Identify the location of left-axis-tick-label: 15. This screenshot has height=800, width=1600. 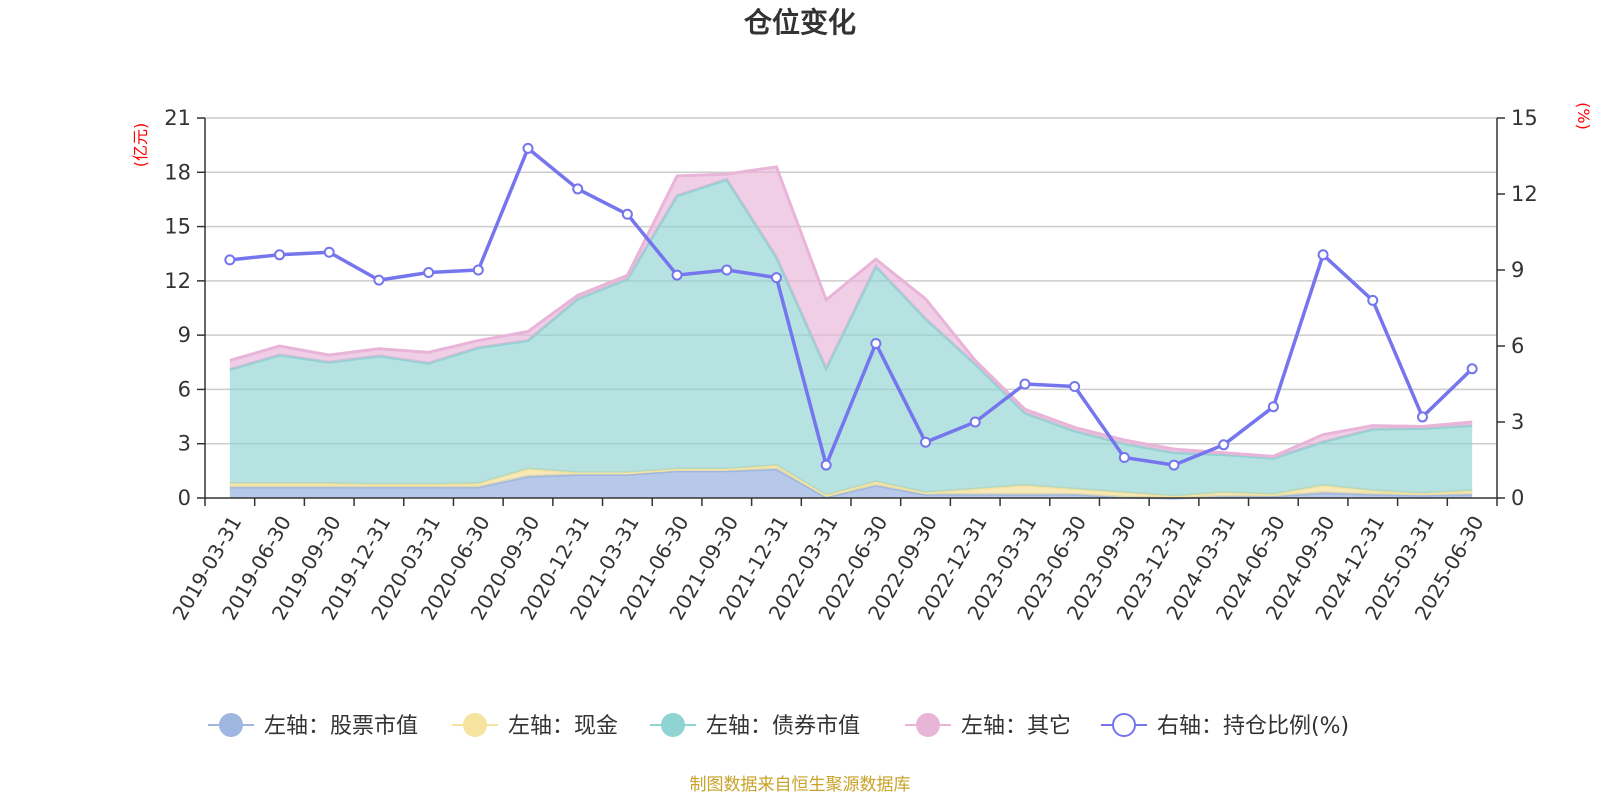
(177, 227).